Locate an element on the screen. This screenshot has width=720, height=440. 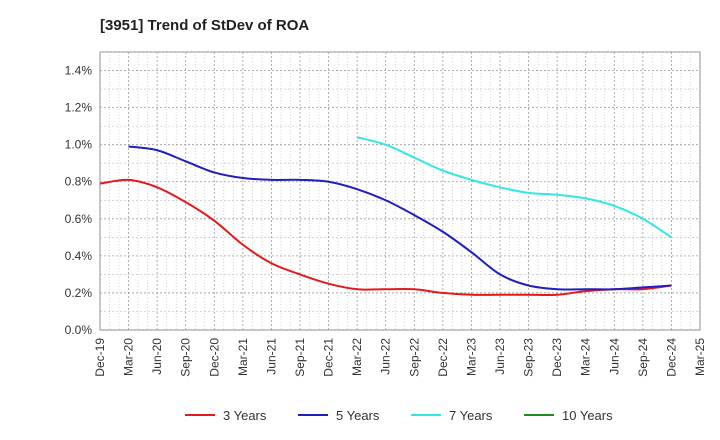
x-tick-label: Dec-21 is located at coordinates (329, 357).